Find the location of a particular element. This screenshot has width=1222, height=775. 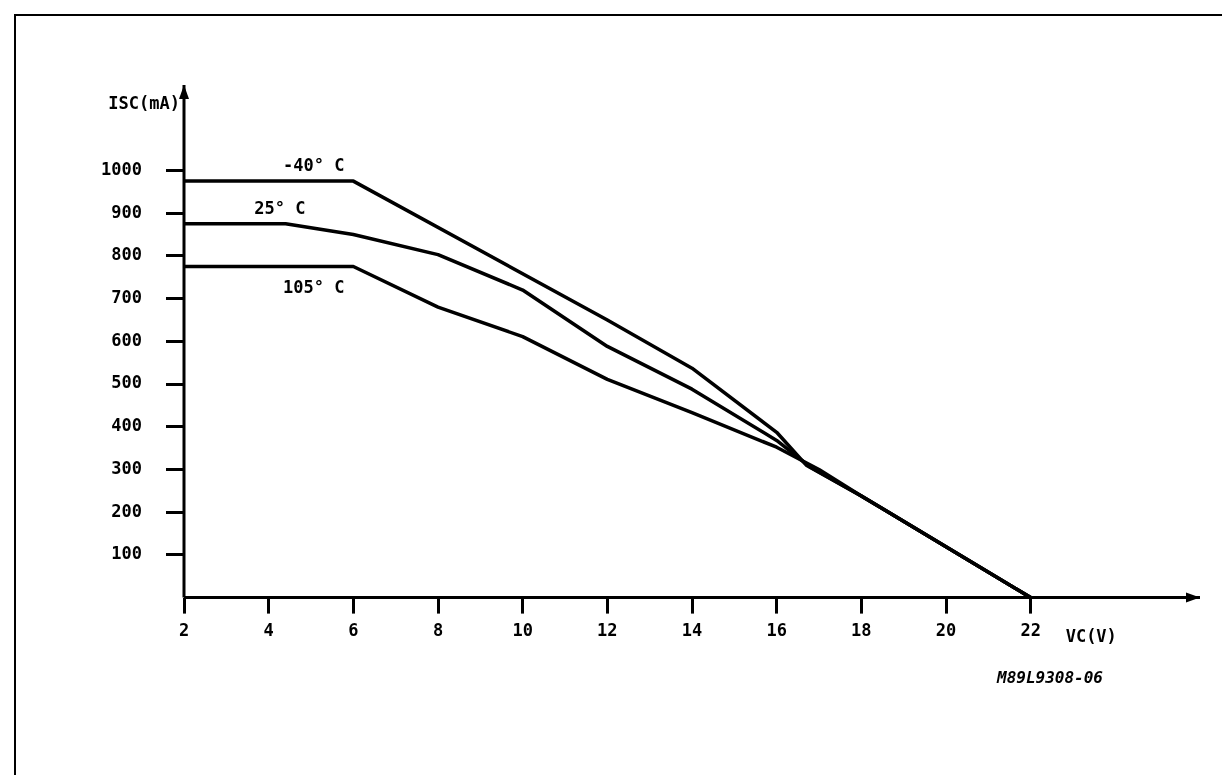

x-tick-label: 20 is located at coordinates (946, 630).